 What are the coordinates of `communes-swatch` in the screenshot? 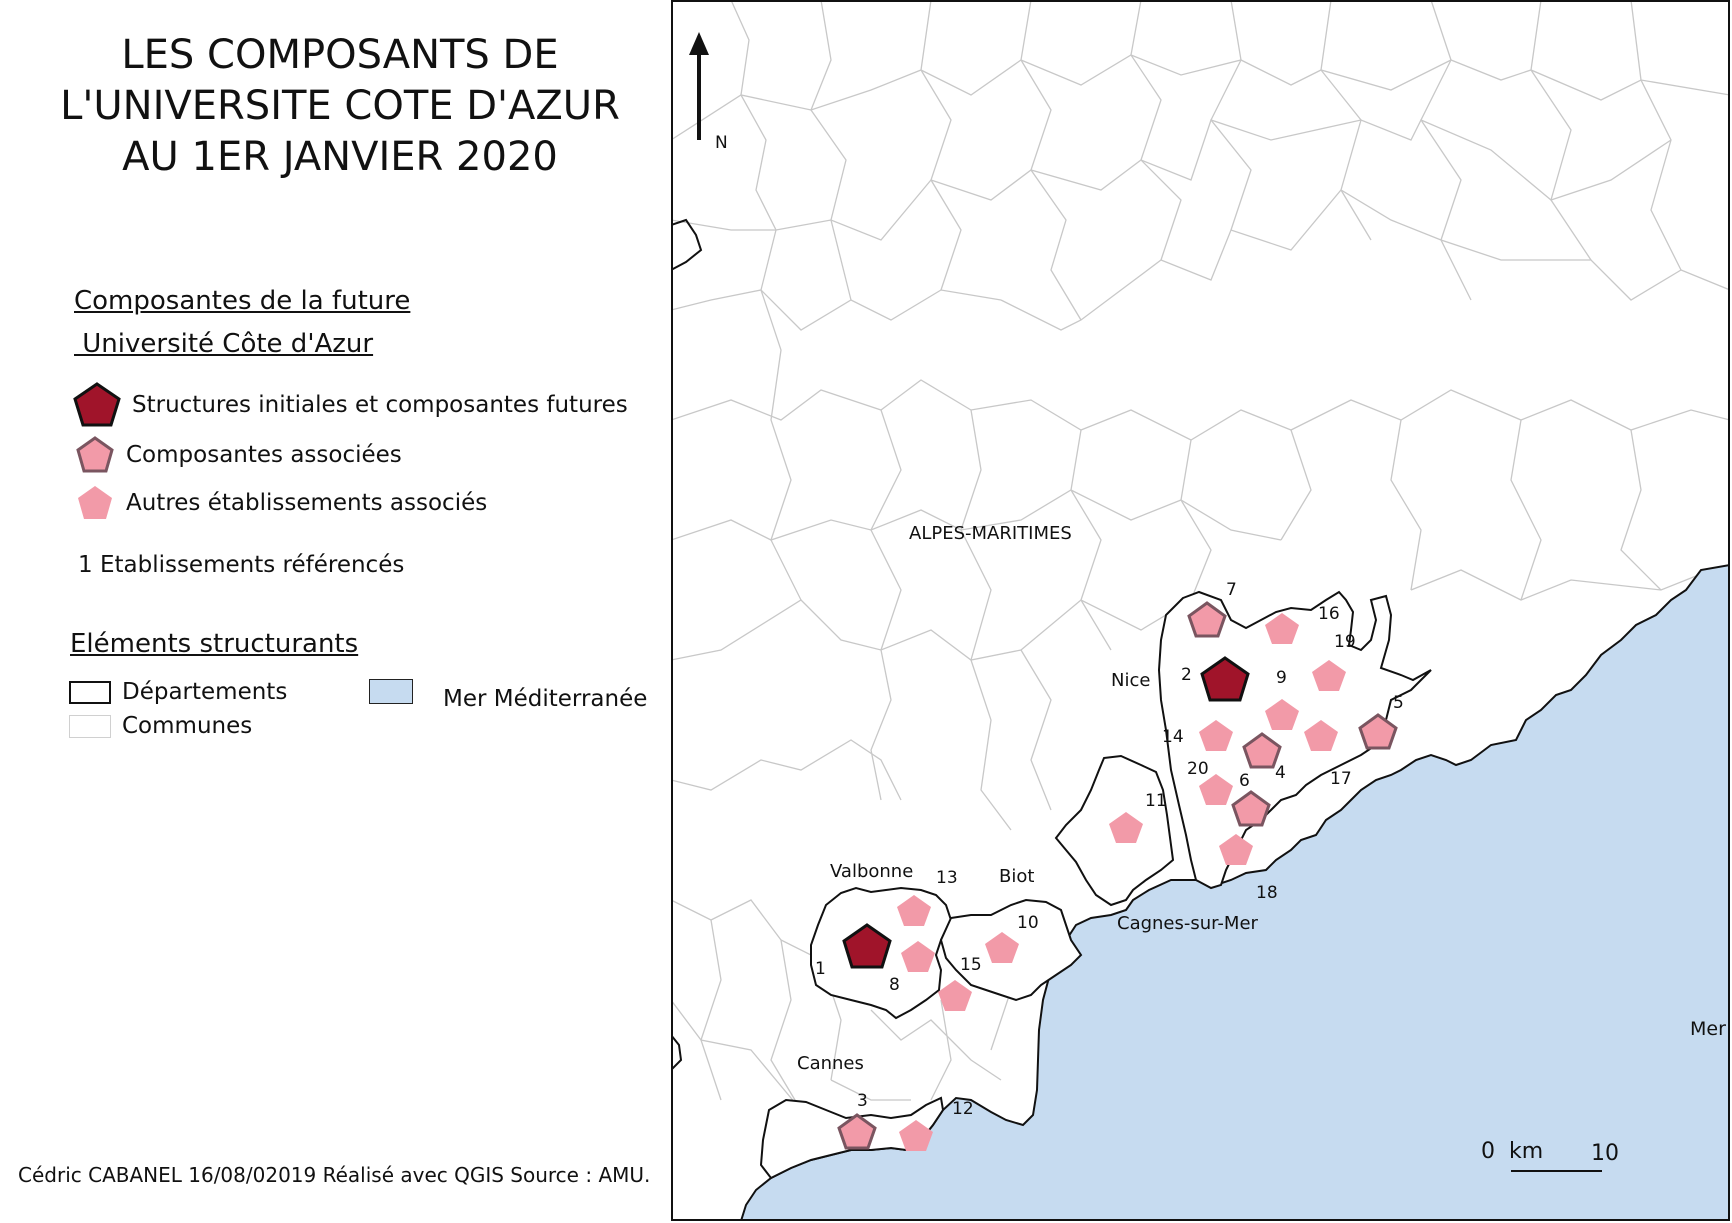 It's located at (90, 726).